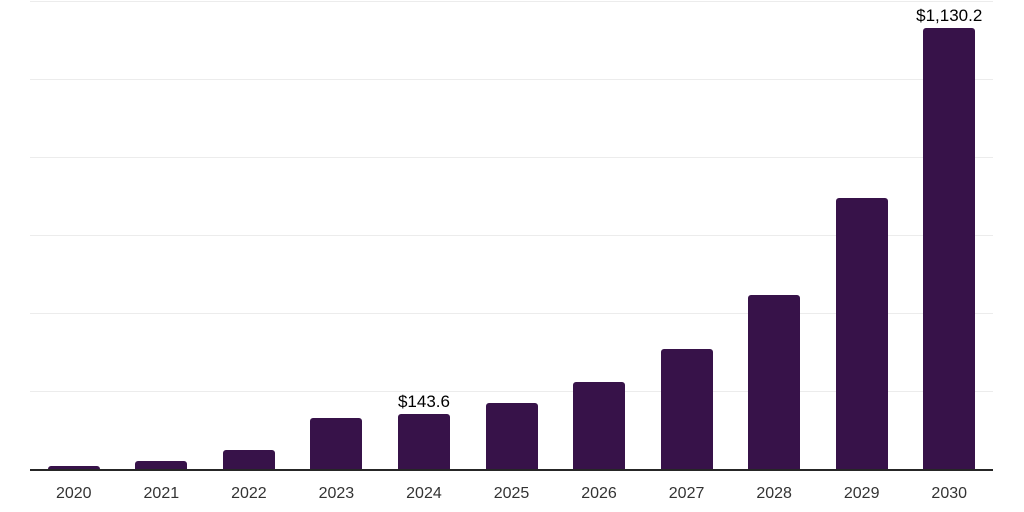  What do you see at coordinates (161, 465) in the screenshot?
I see `bar-2021` at bounding box center [161, 465].